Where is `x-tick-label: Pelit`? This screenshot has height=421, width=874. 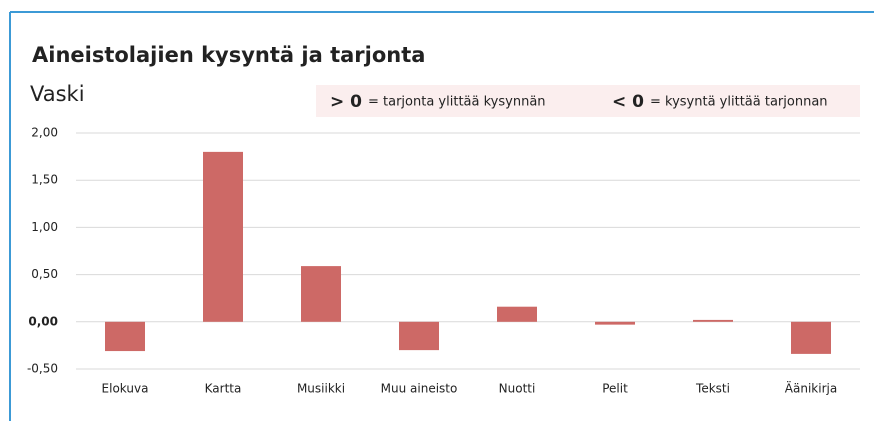 x-tick-label: Pelit is located at coordinates (615, 389).